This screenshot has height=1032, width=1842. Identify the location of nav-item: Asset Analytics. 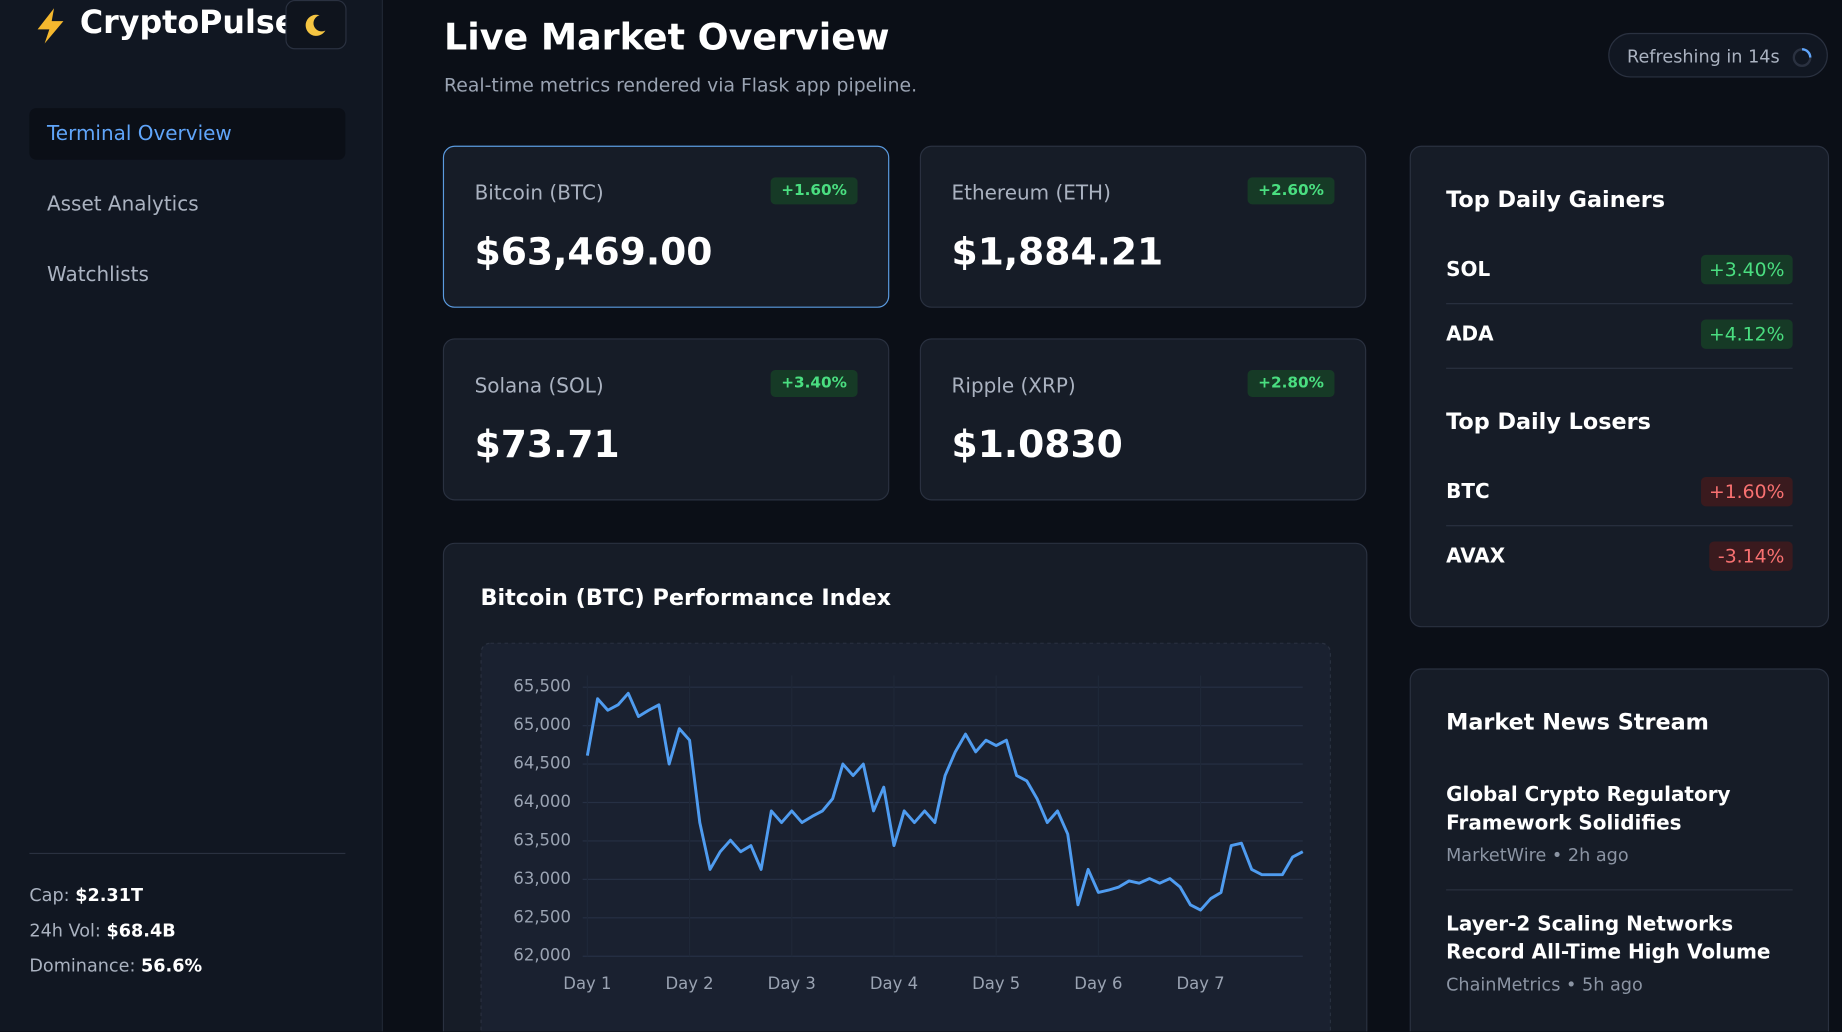
(122, 204).